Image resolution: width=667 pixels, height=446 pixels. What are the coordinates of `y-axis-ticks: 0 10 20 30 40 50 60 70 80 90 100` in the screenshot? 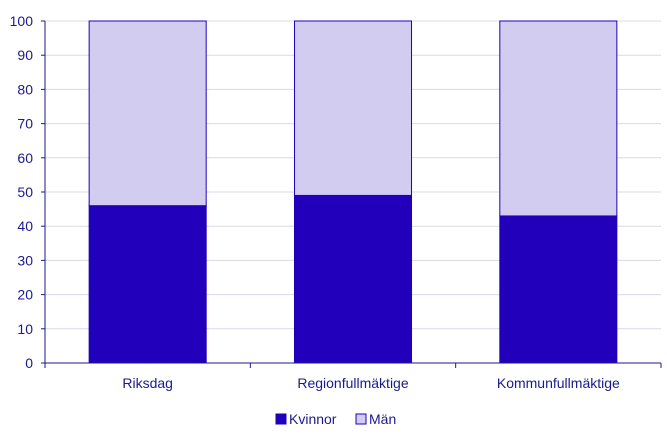 It's located at (27, 192).